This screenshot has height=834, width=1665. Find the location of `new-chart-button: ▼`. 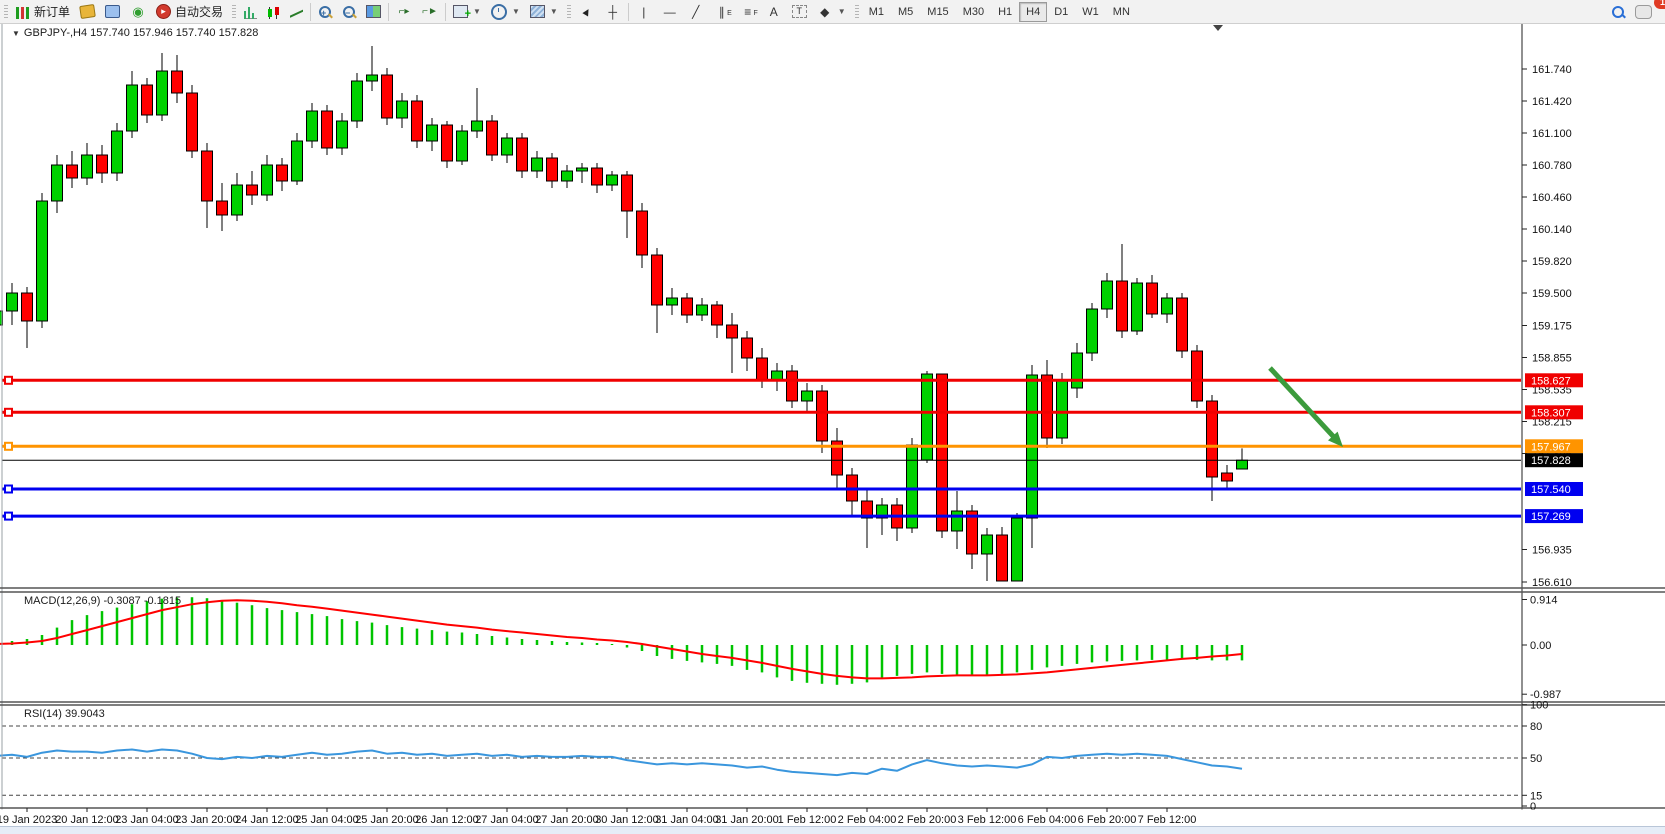

new-chart-button: ▼ is located at coordinates (467, 12).